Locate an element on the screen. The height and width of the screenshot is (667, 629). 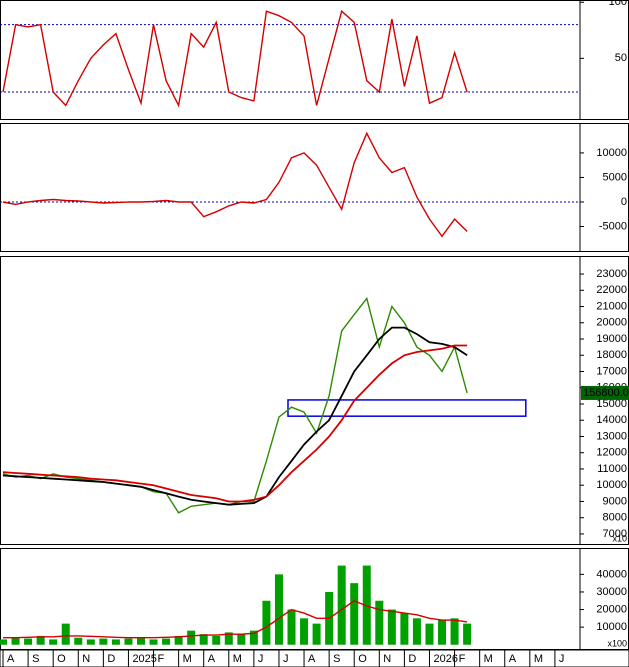
y-tick-label: 11000 is located at coordinates (612, 469).